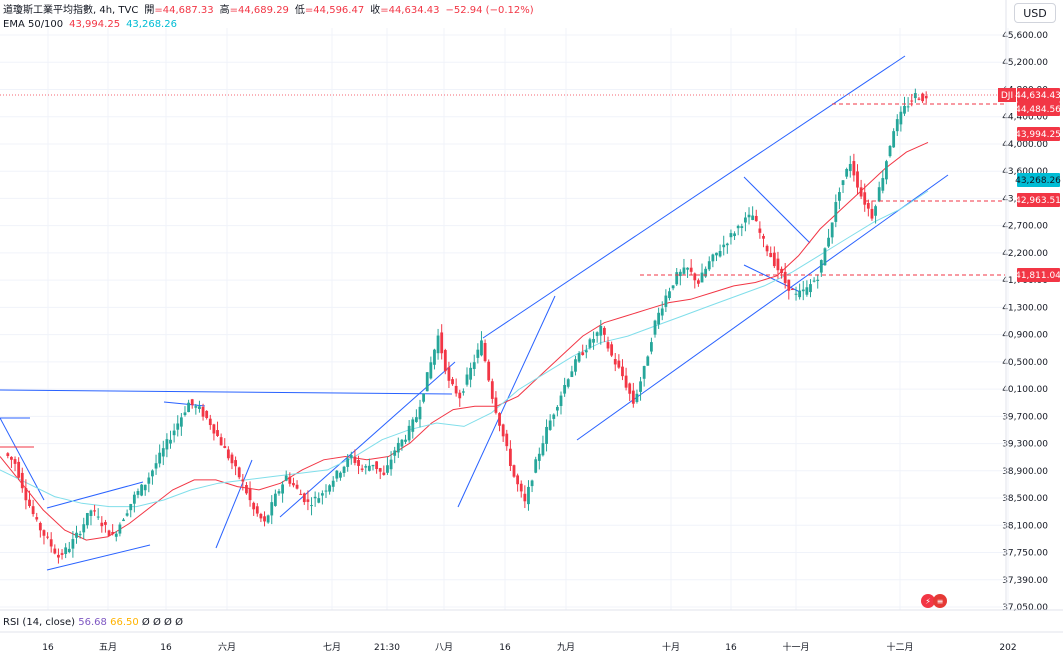 This screenshot has width=1063, height=660. I want to click on event-icons: ⚡ ≡, so click(934, 601).